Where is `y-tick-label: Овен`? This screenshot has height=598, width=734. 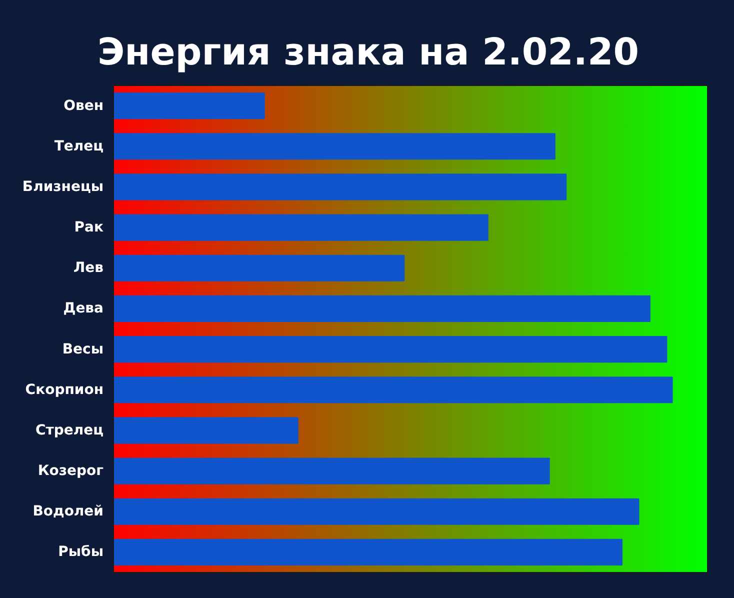
y-tick-label: Овен is located at coordinates (84, 106).